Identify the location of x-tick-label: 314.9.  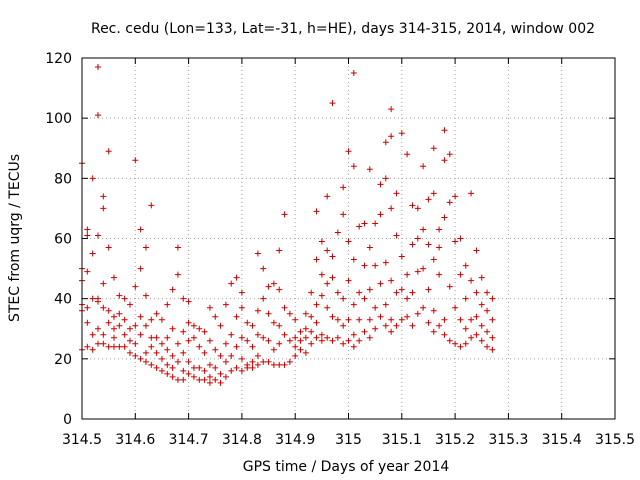
(295, 440).